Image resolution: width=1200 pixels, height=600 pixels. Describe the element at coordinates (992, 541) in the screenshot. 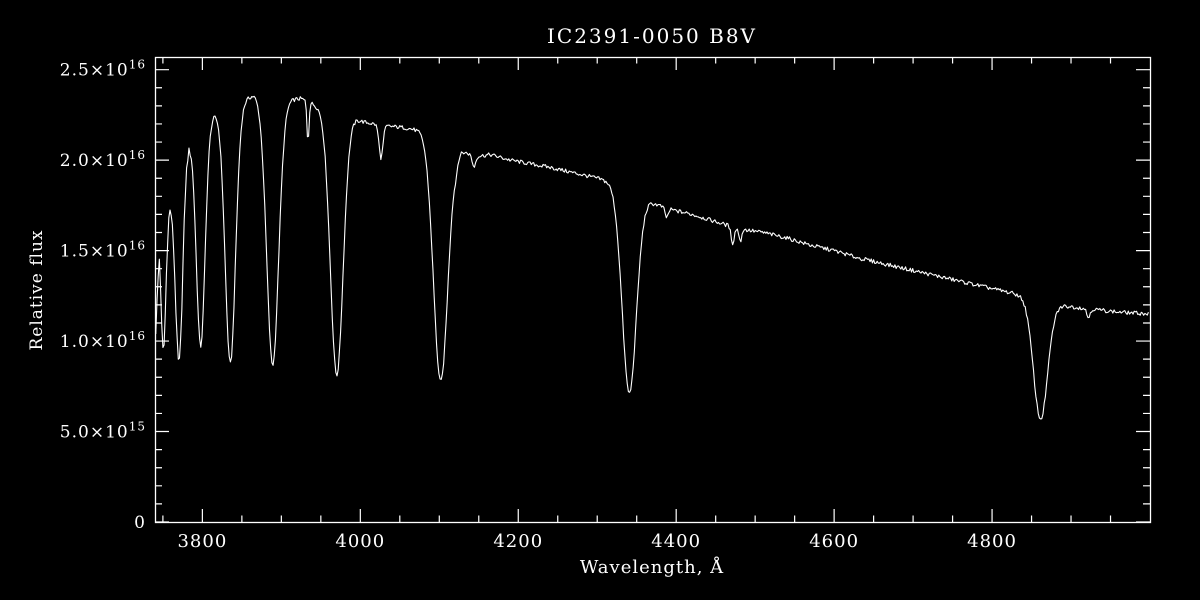

I see `x-tick-label: 4800` at that location.